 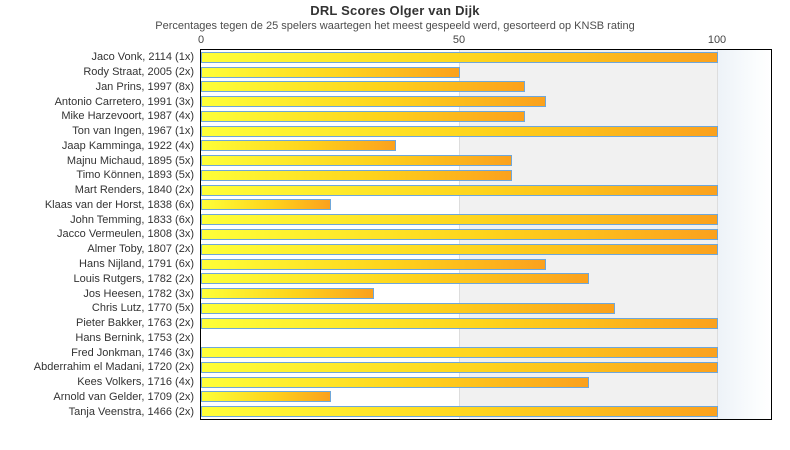 I want to click on category-label: Rody Straat, 2005 (2x), so click(x=138, y=72).